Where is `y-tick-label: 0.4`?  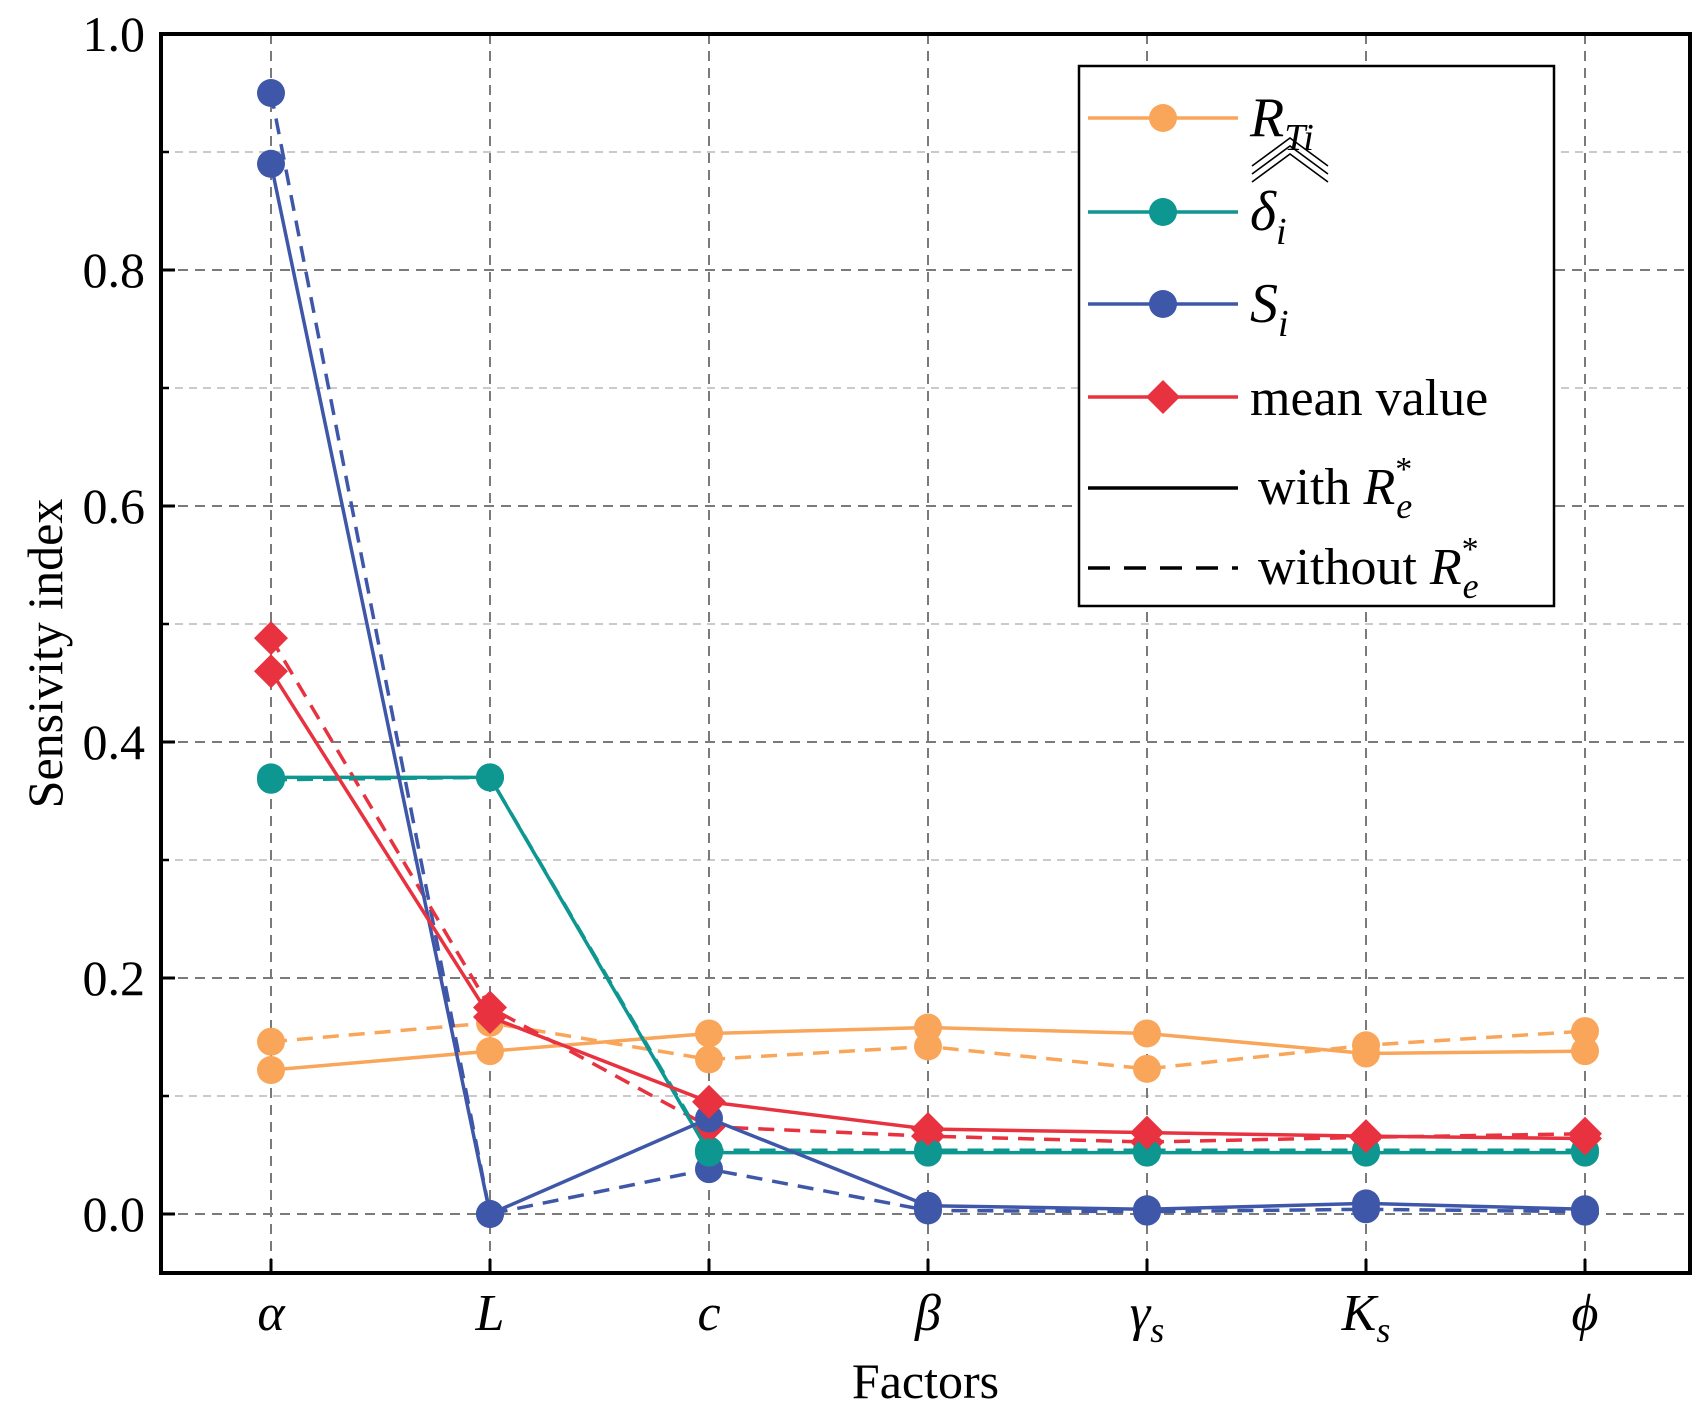
y-tick-label: 0.4 is located at coordinates (114, 742).